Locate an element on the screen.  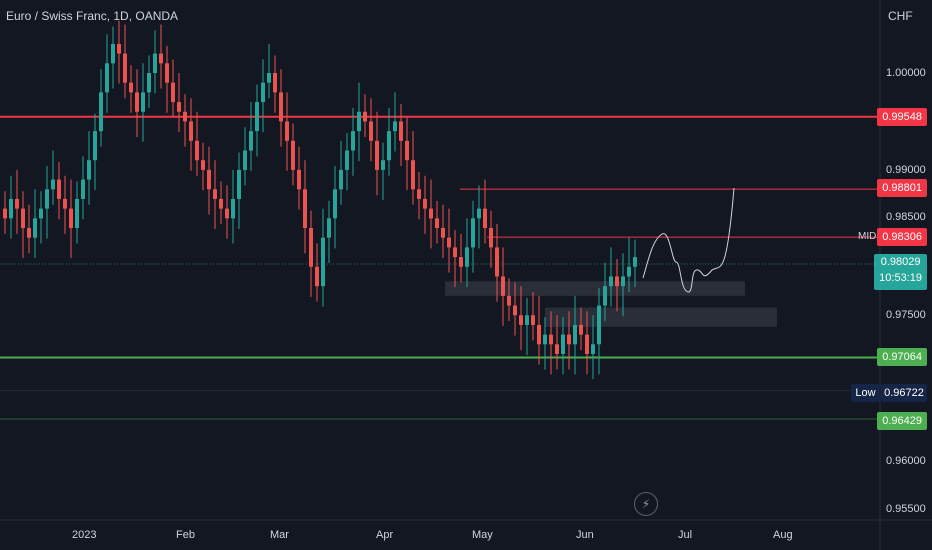
time-label: Jun is located at coordinates (585, 535).